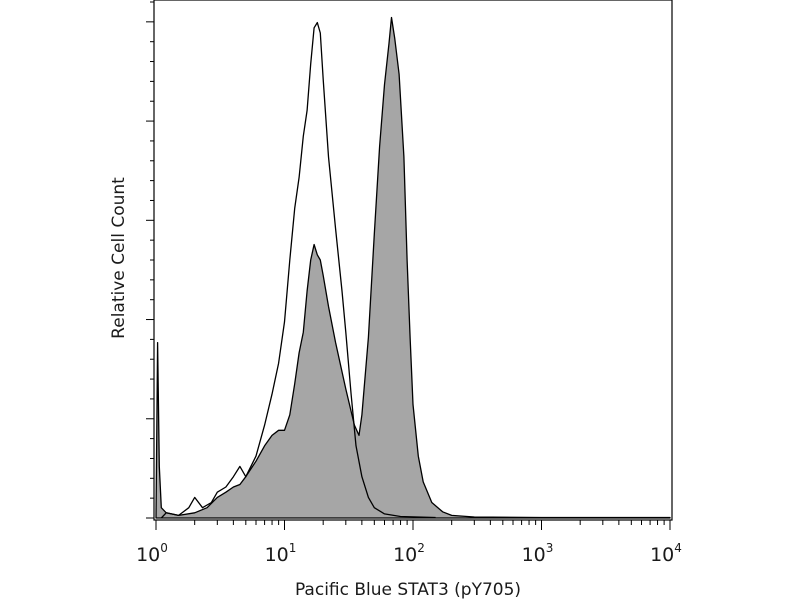  I want to click on x-tick-label-exponent: 4, so click(678, 548).